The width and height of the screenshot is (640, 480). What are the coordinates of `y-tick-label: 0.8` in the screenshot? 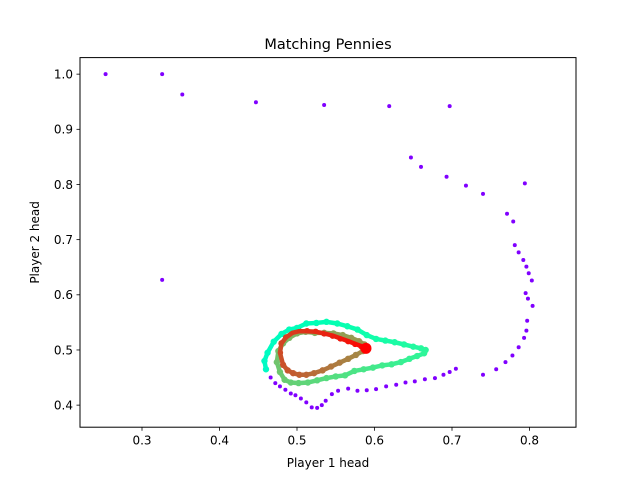 It's located at (63, 185).